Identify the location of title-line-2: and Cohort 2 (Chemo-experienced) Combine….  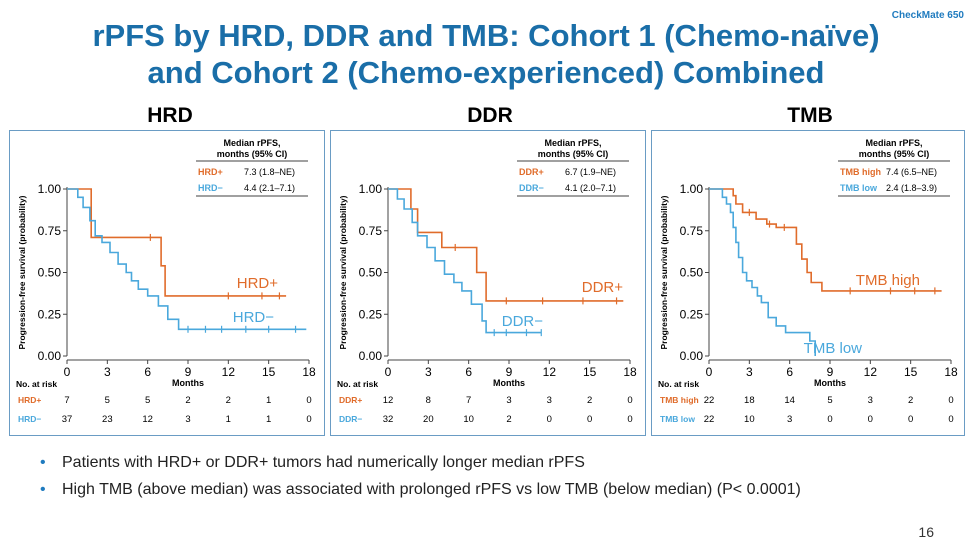
(486, 72).